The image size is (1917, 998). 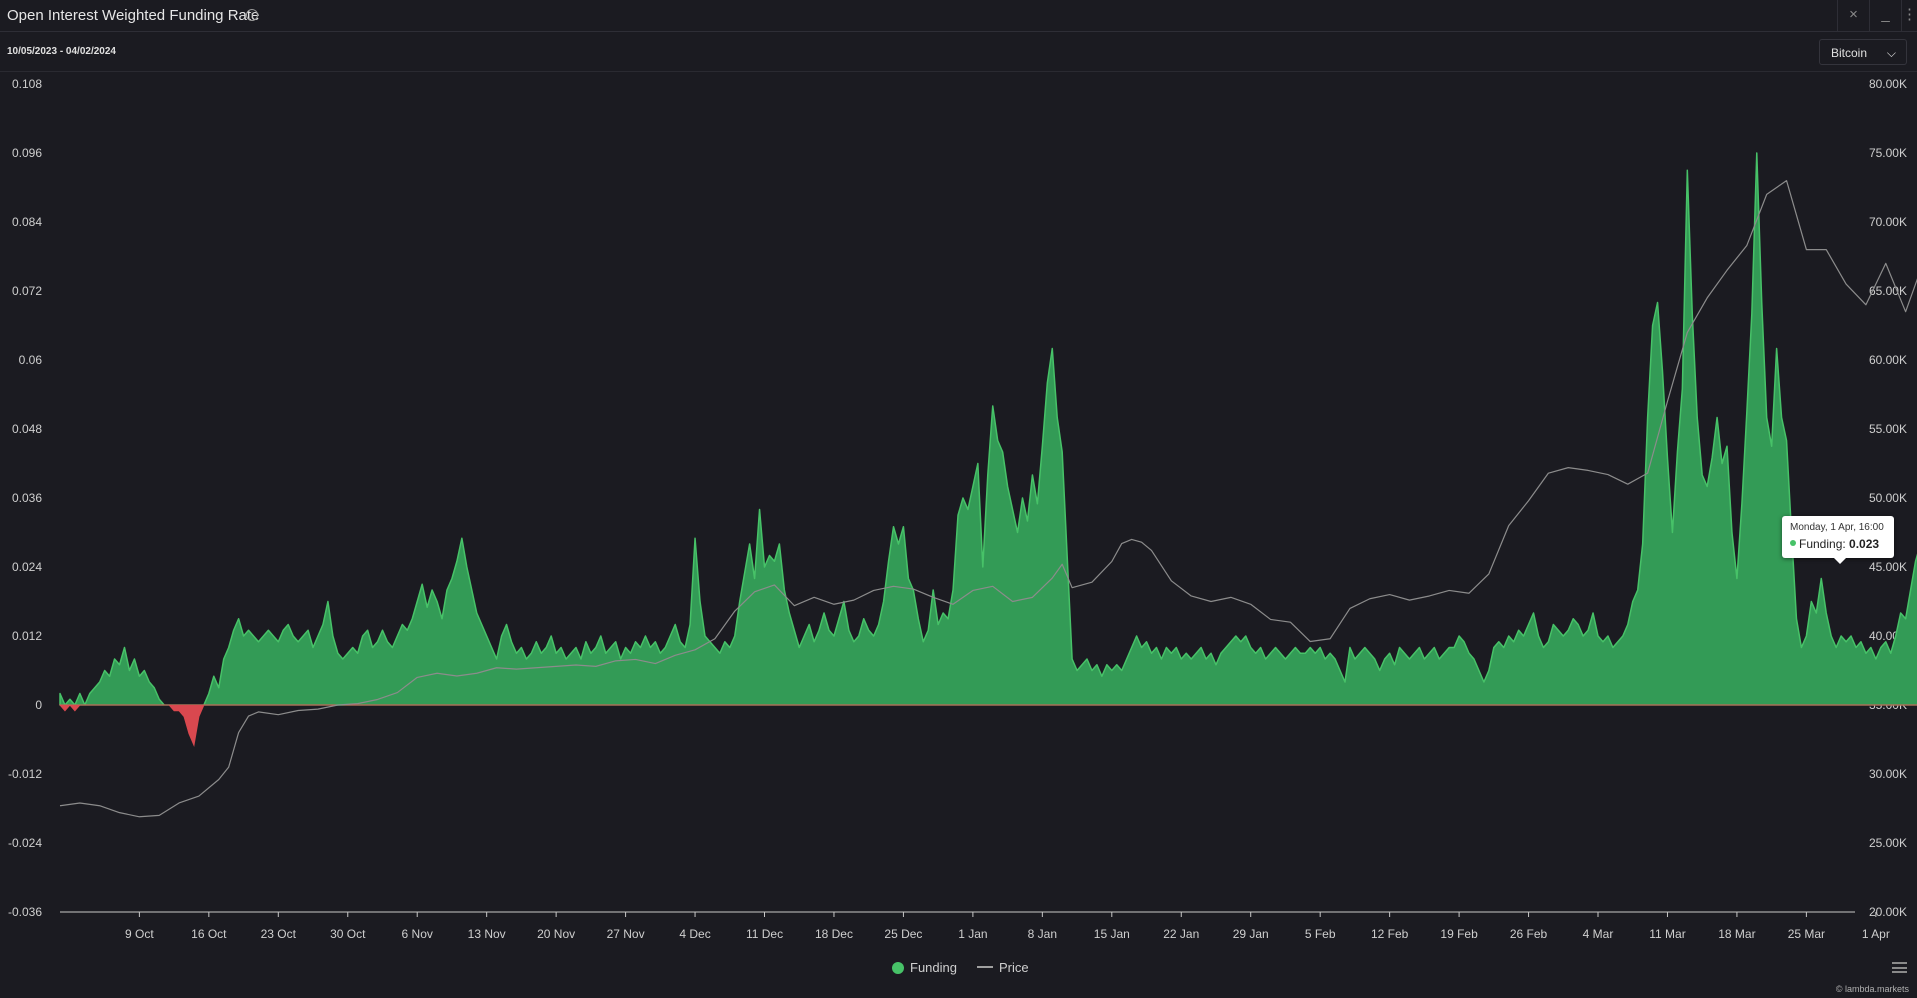 I want to click on credit-label: © lambda.markets, so click(x=1872, y=989).